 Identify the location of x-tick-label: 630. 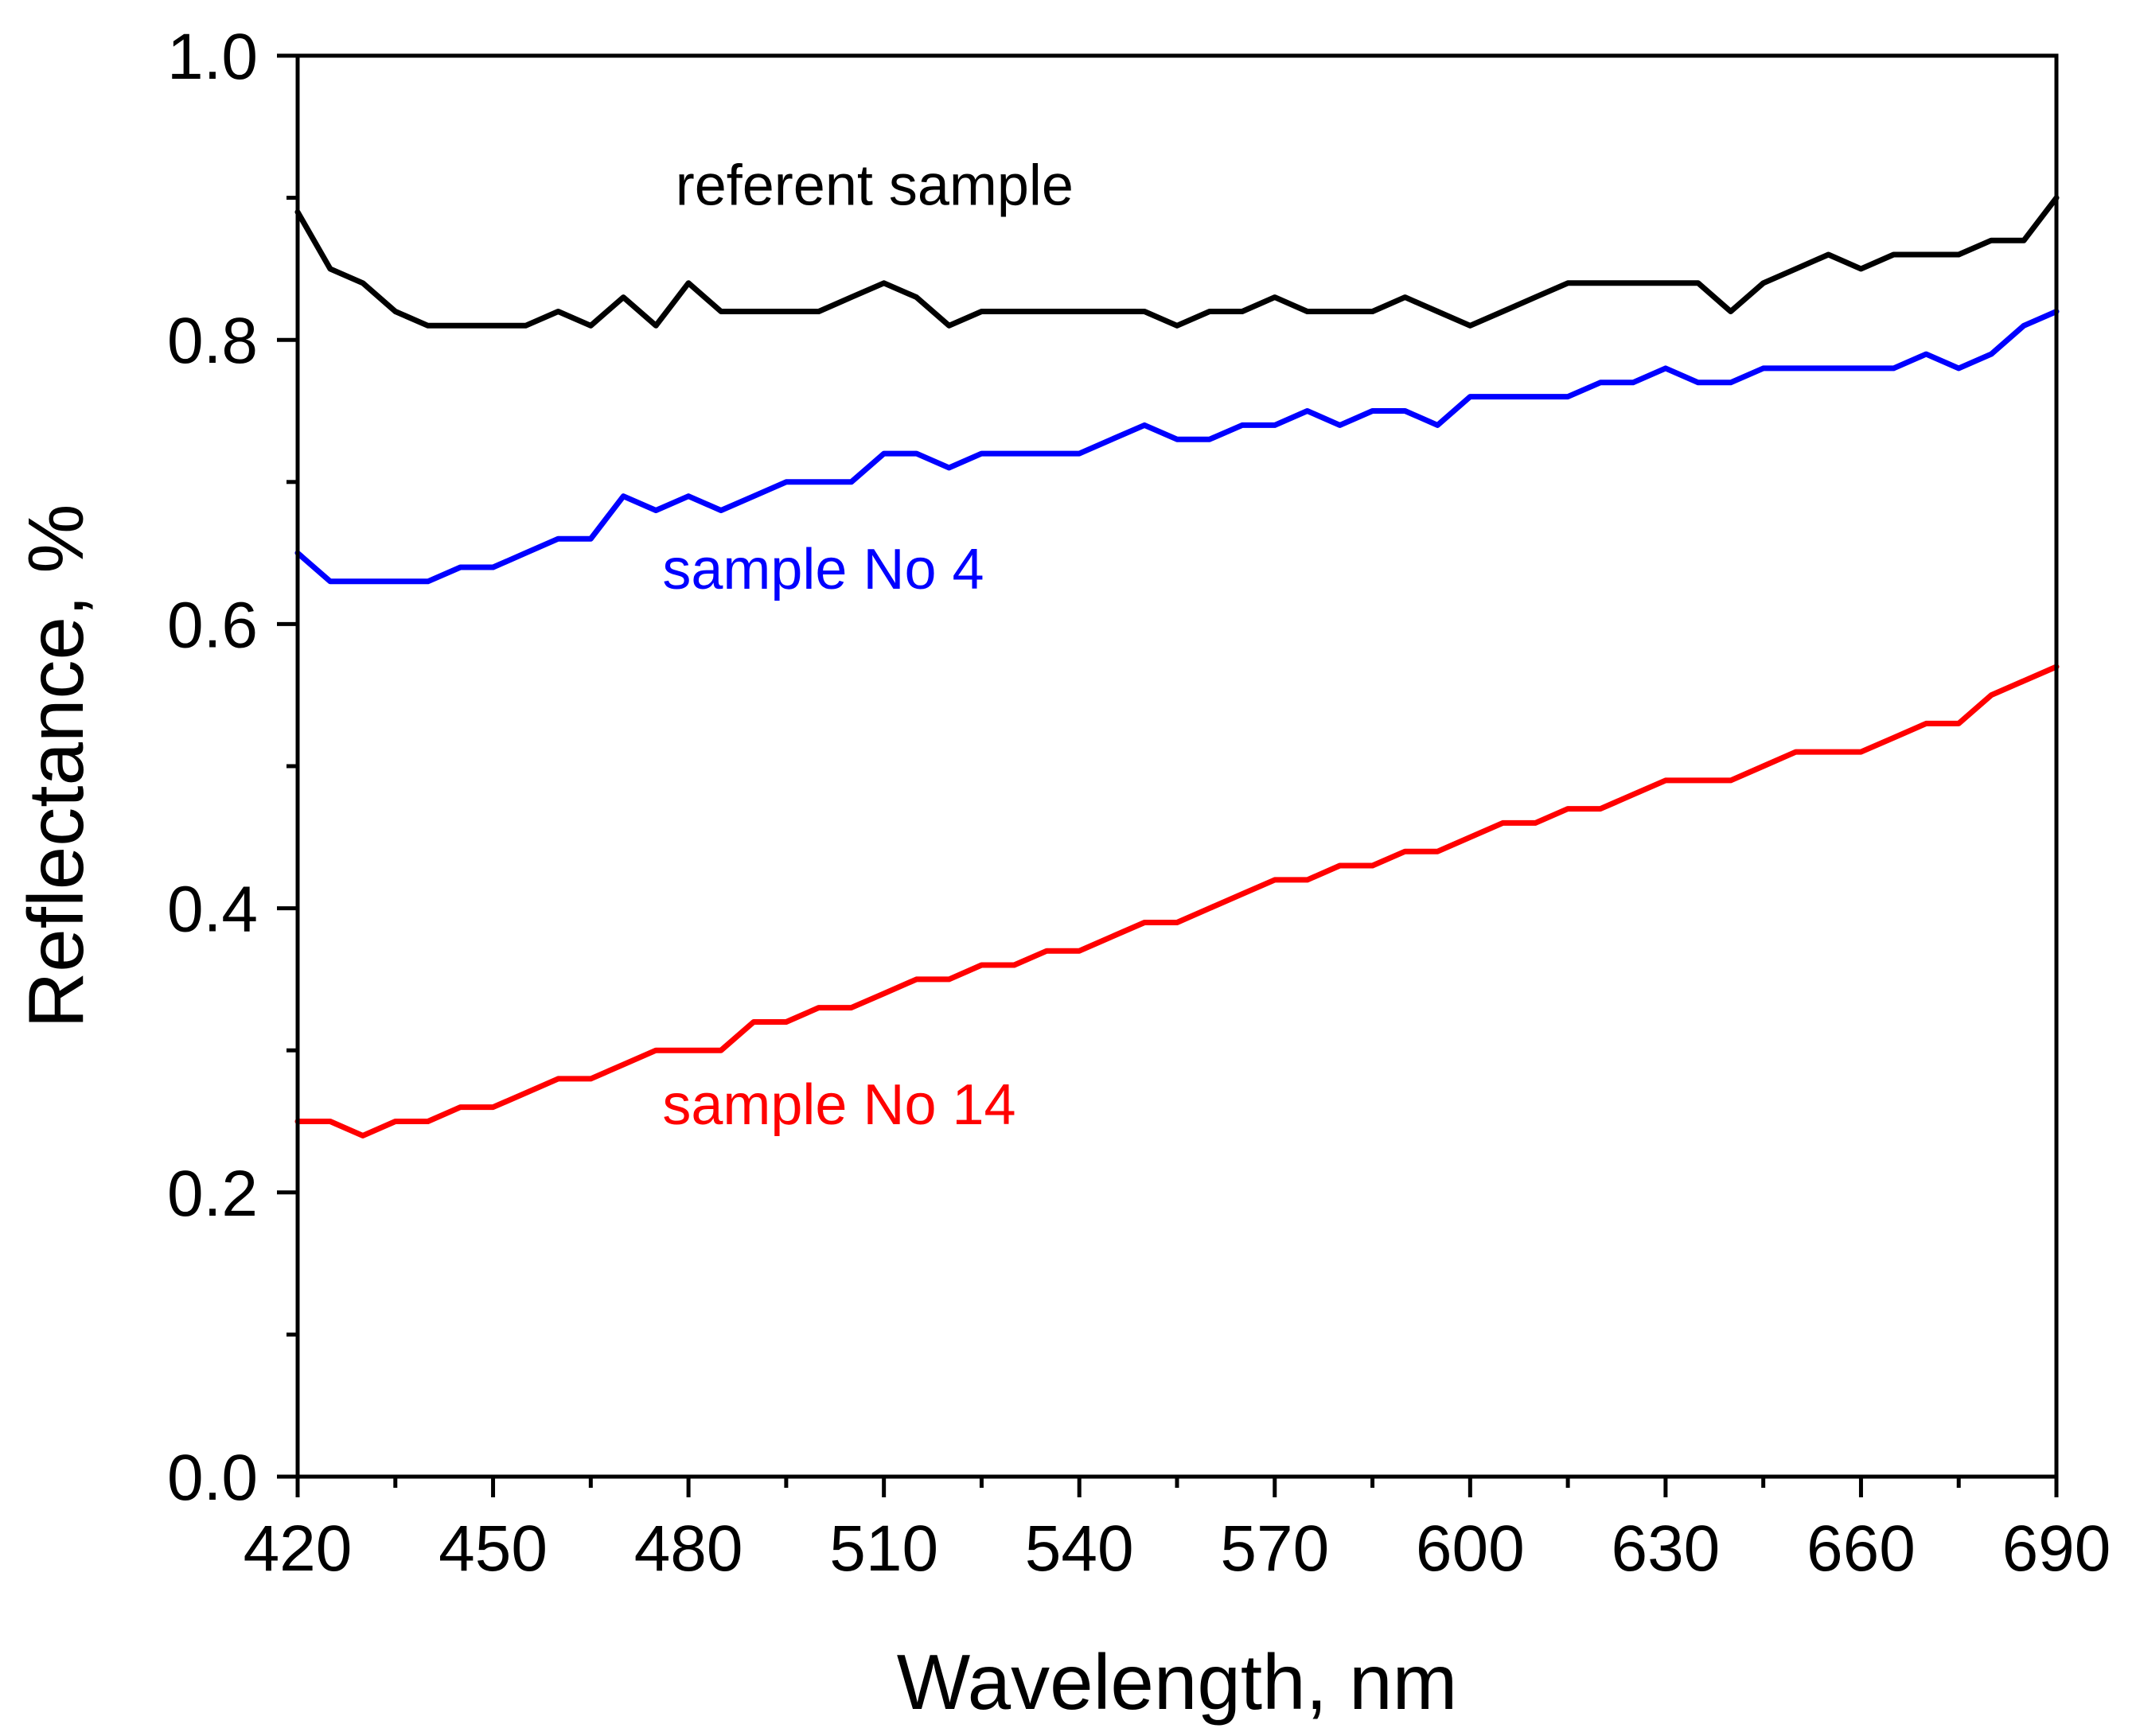
(1666, 1548).